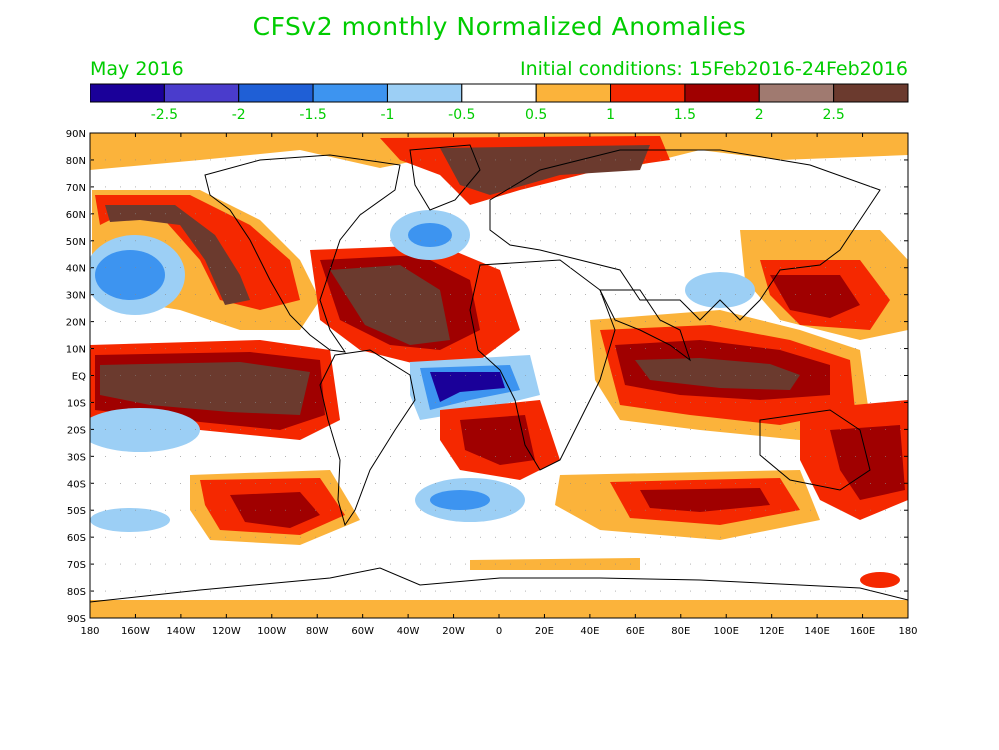 The image size is (999, 750). What do you see at coordinates (76, 134) in the screenshot?
I see `latitude-label: 90N` at bounding box center [76, 134].